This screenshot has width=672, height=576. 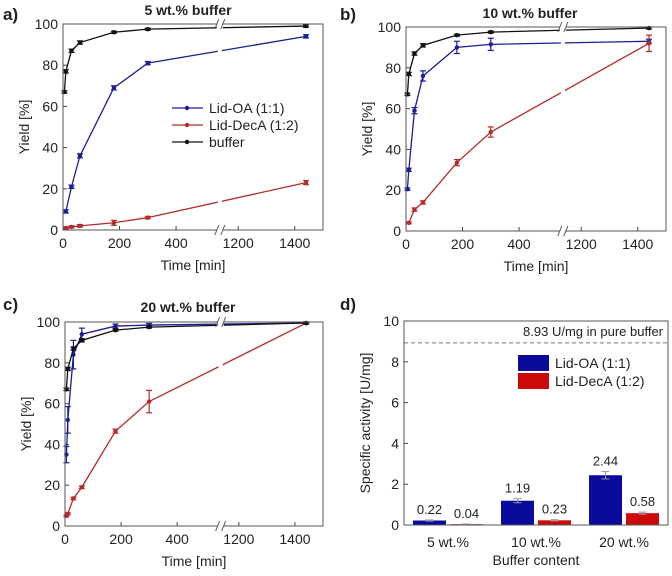 I want to click on panel-label: a), so click(x=10, y=14).